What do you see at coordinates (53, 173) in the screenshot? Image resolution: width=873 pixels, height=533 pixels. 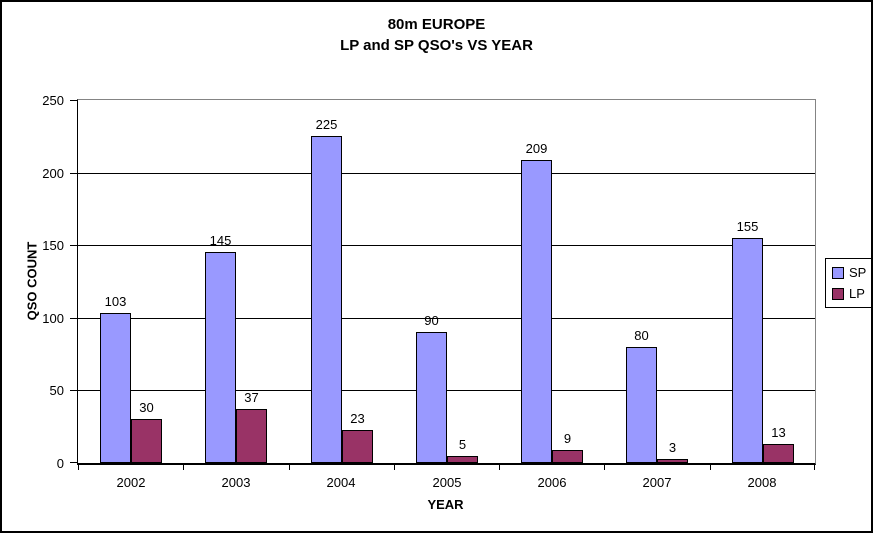 I see `y-tick-label: 200` at bounding box center [53, 173].